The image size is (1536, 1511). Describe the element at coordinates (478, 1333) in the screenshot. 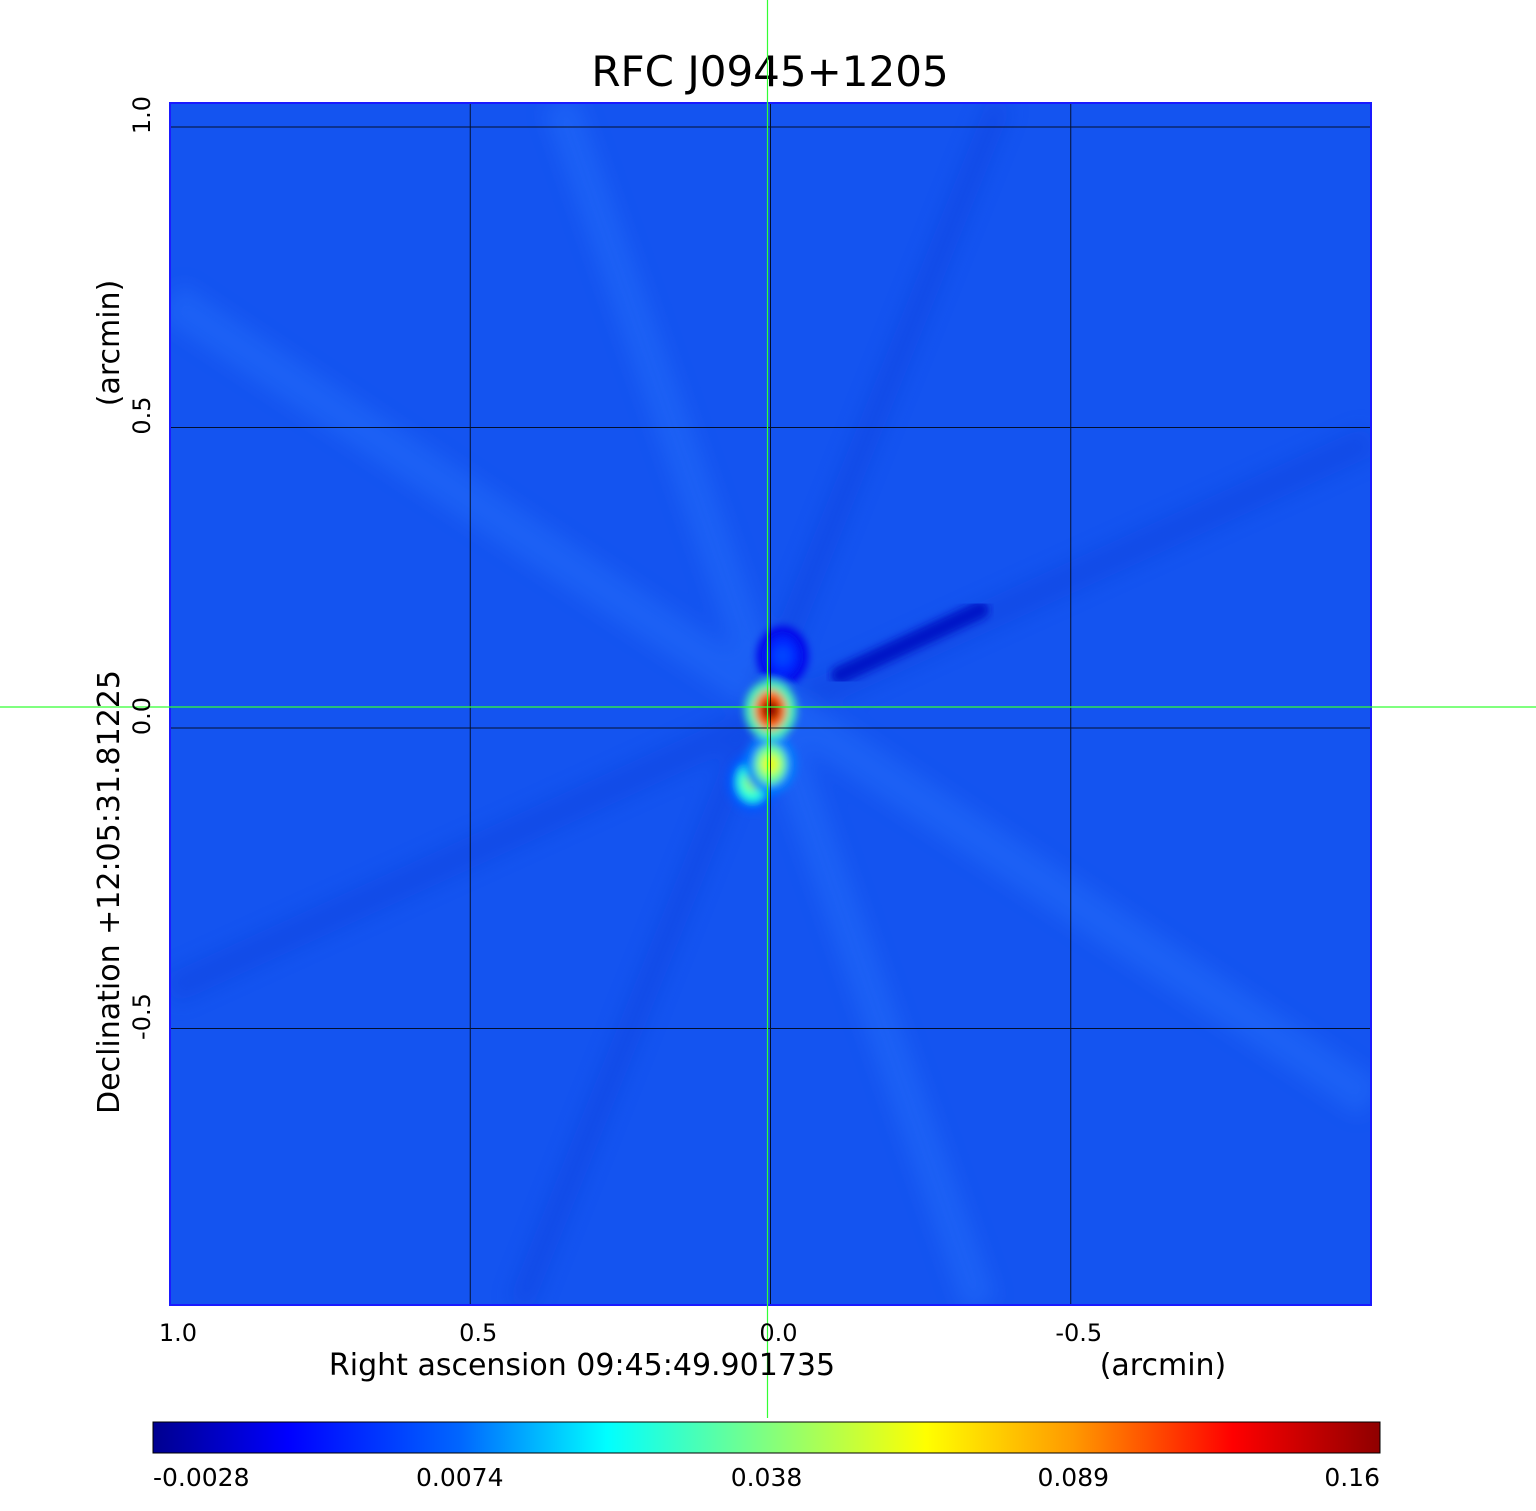

I see `x-tick-label: 0.5` at that location.